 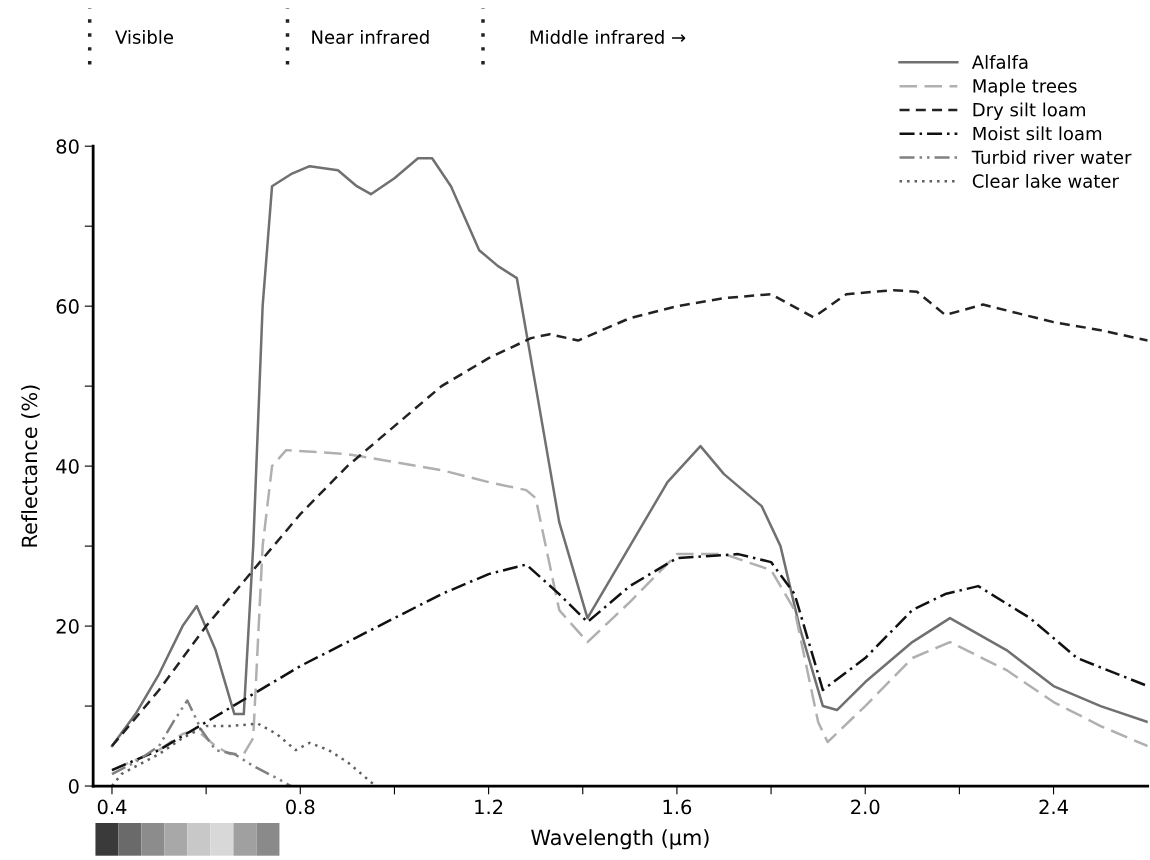 What do you see at coordinates (67, 466) in the screenshot?
I see `y-tick-label: 40` at bounding box center [67, 466].